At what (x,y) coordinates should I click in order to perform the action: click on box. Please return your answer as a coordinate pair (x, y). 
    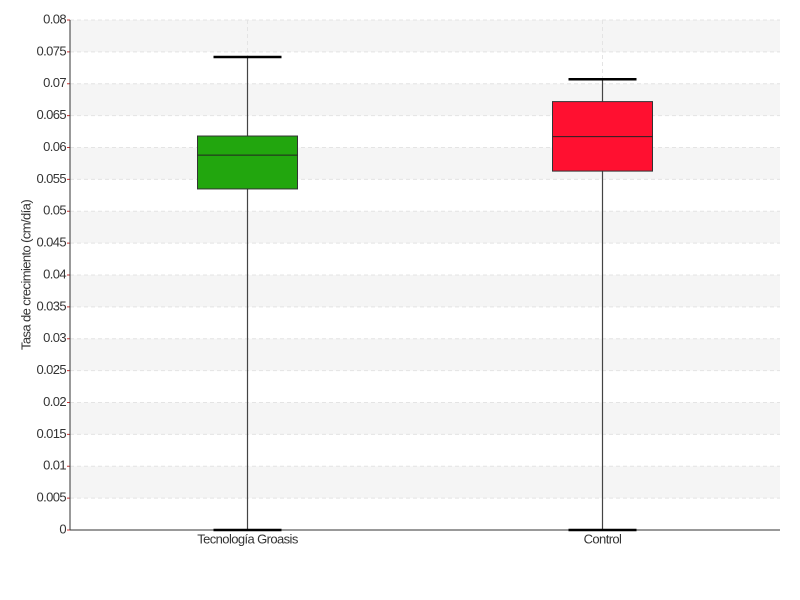
    Looking at the image, I should click on (247, 162).